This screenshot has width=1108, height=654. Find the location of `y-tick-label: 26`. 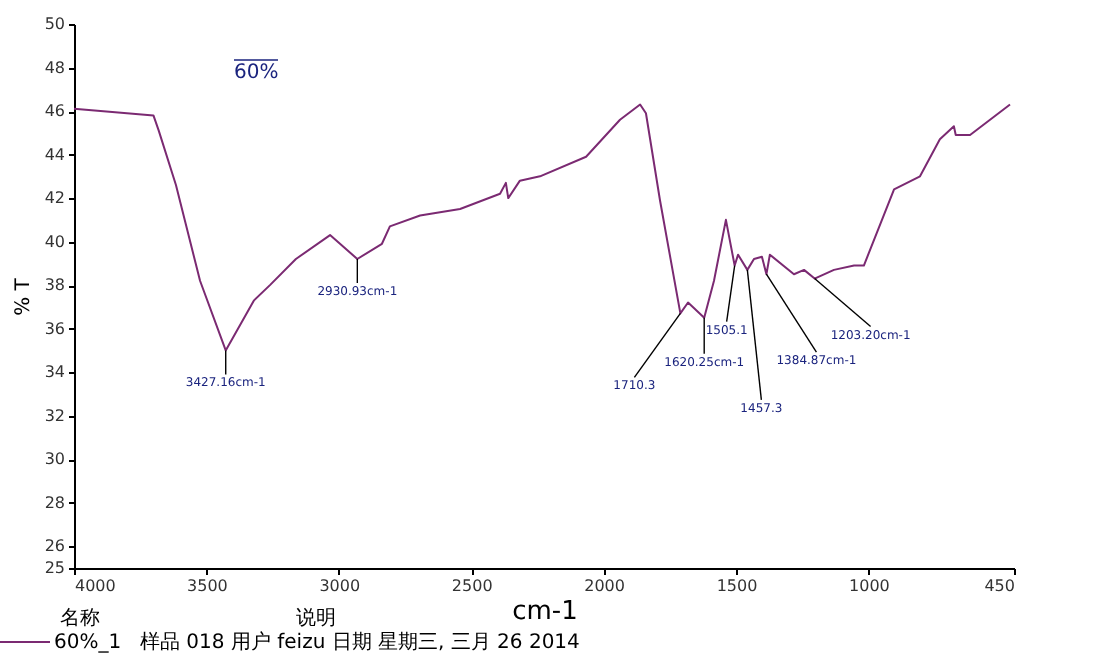

y-tick-label: 26 is located at coordinates (54, 546).